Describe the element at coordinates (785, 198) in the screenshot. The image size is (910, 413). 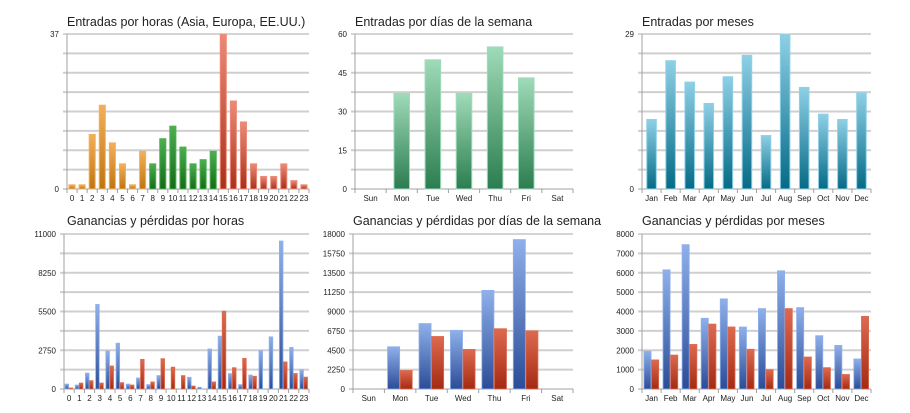
I see `x-tick-label: Aug` at that location.